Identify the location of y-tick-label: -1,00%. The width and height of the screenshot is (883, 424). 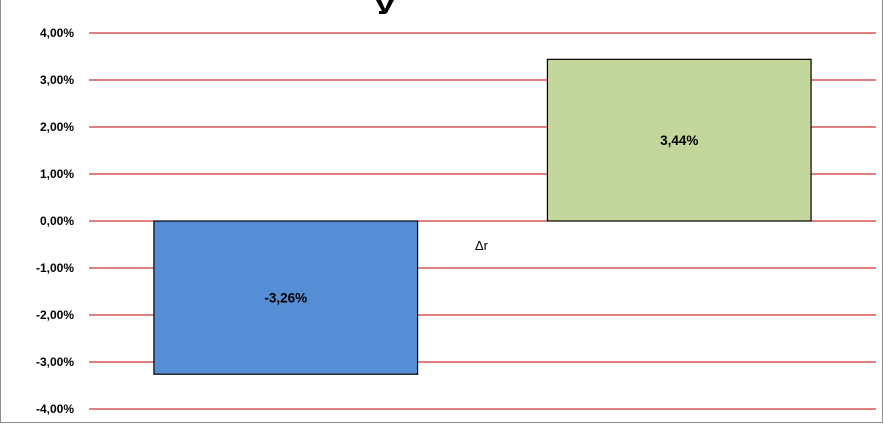
(55, 268).